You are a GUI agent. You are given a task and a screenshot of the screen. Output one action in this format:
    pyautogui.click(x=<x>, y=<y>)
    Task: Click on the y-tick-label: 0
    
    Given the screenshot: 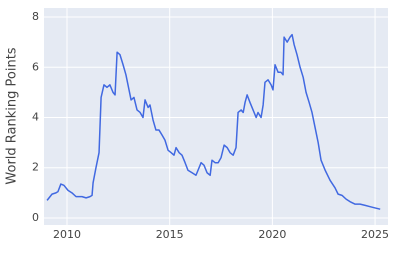 What is the action you would take?
    pyautogui.click(x=35, y=217)
    